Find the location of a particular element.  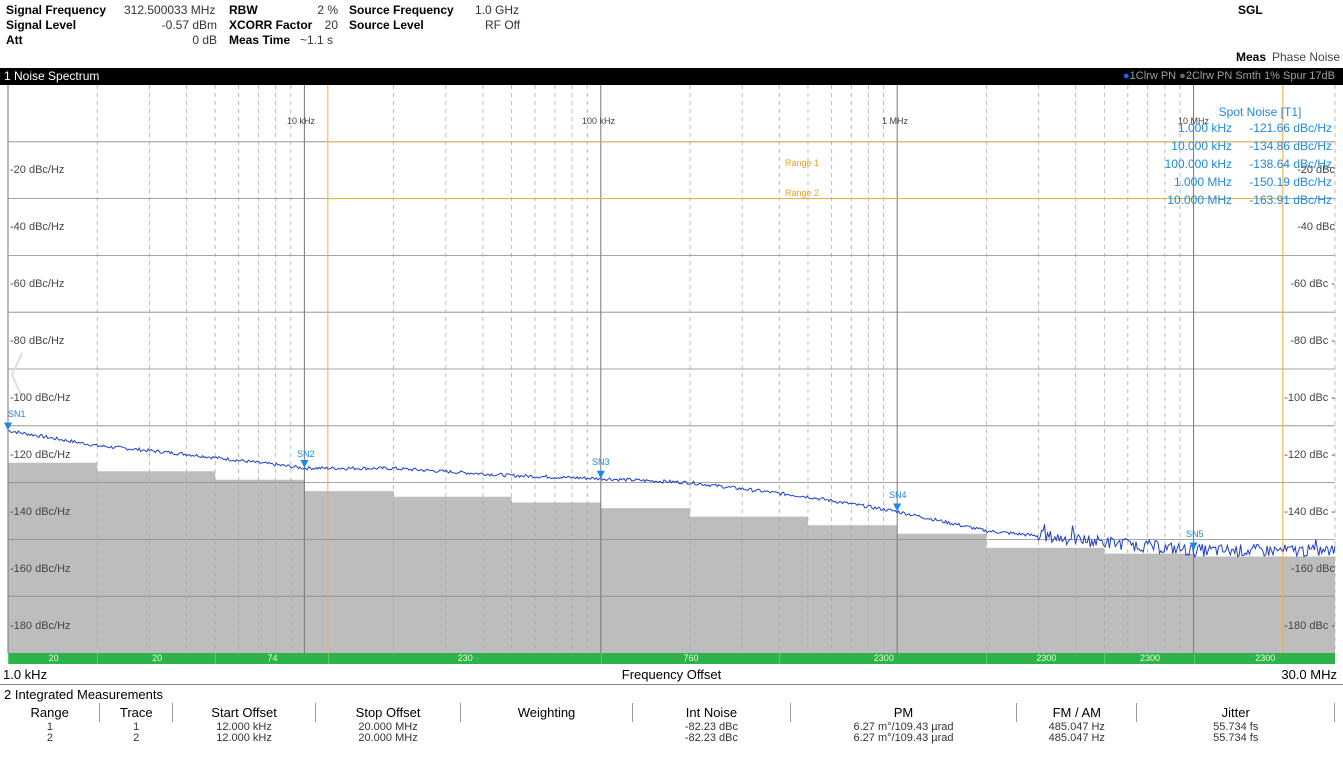

spot-noise-title: Spot Noise [T1] is located at coordinates (1260, 112).